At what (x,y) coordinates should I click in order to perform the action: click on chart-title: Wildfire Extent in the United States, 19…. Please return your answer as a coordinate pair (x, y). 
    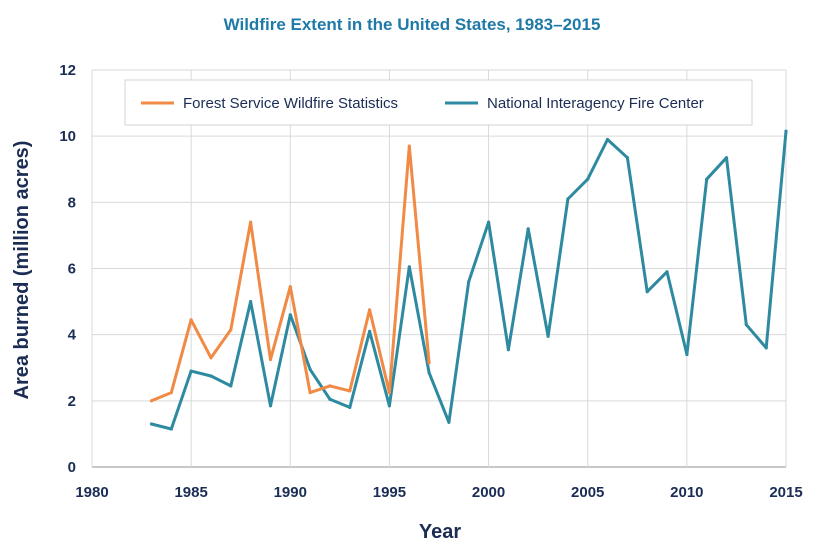
    Looking at the image, I should click on (412, 24).